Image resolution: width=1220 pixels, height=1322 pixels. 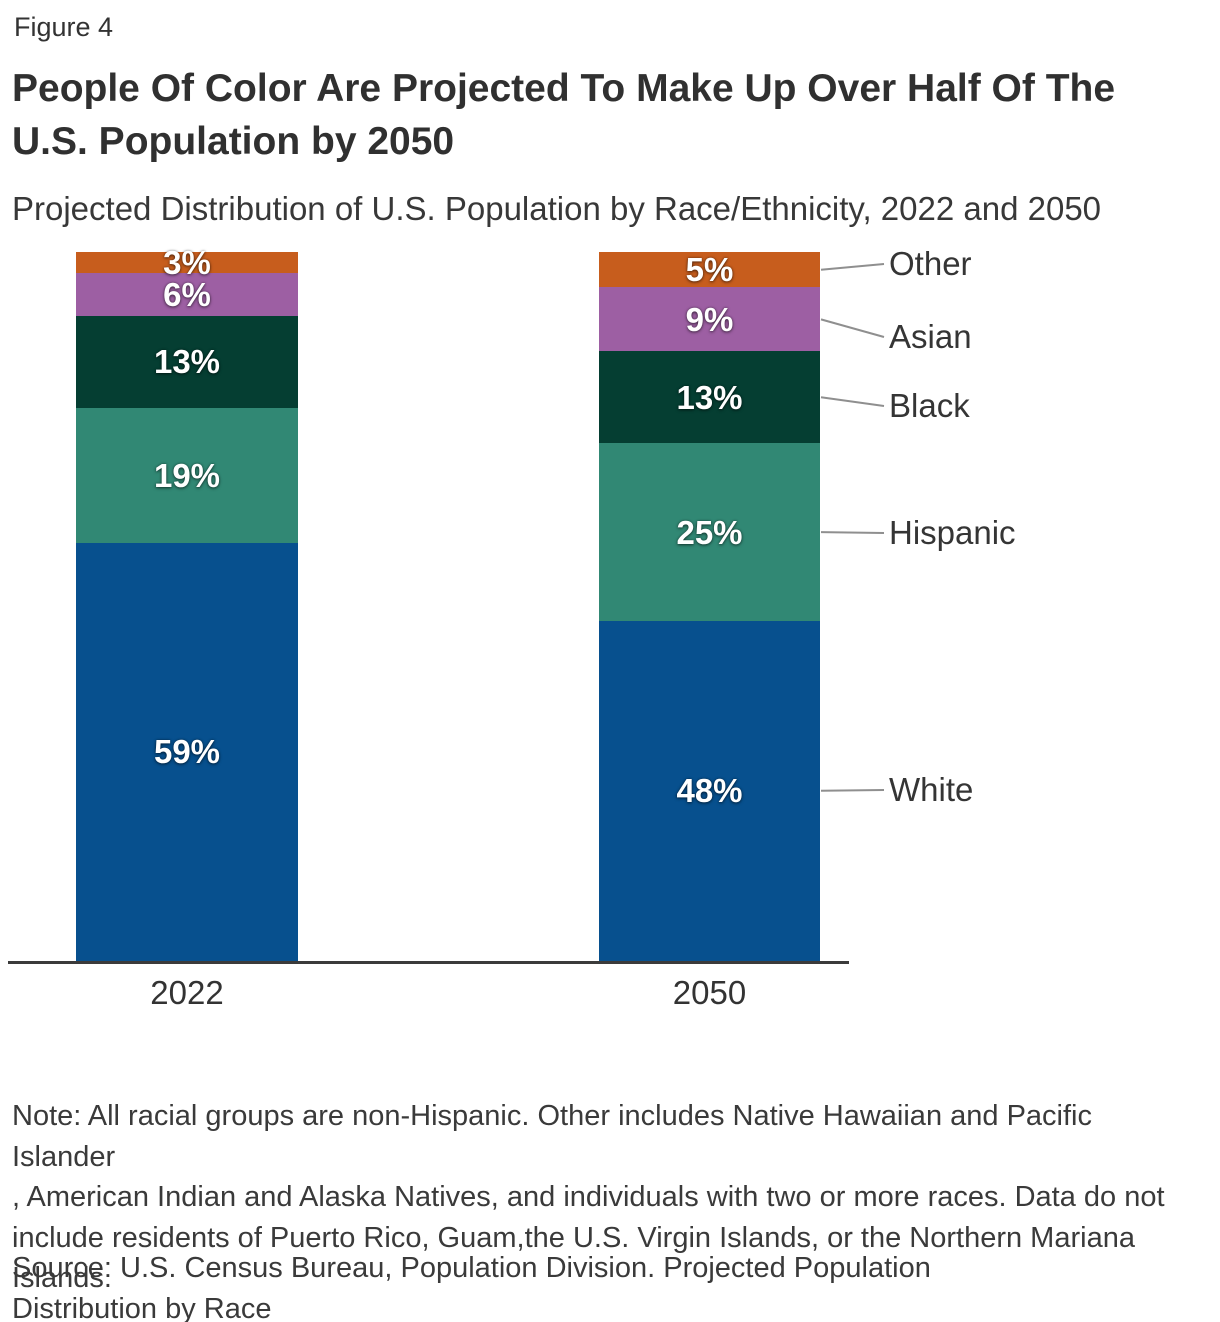 I want to click on bar-segment-2022-black: 13%, so click(x=187, y=361).